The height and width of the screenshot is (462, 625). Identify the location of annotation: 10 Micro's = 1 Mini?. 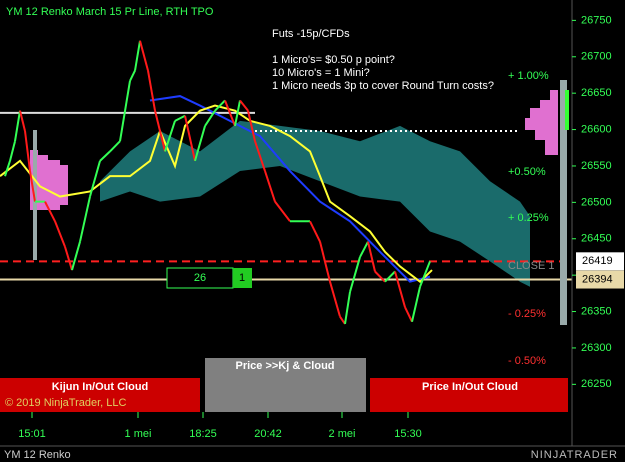
(321, 73).